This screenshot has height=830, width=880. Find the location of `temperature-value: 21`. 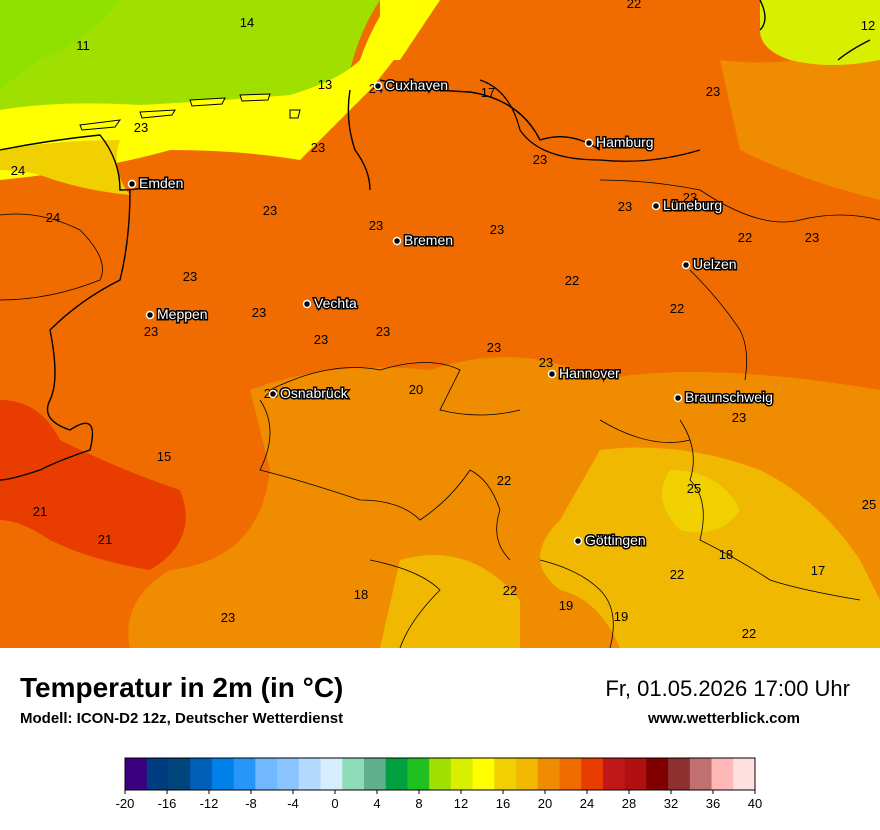

temperature-value: 21 is located at coordinates (40, 511).